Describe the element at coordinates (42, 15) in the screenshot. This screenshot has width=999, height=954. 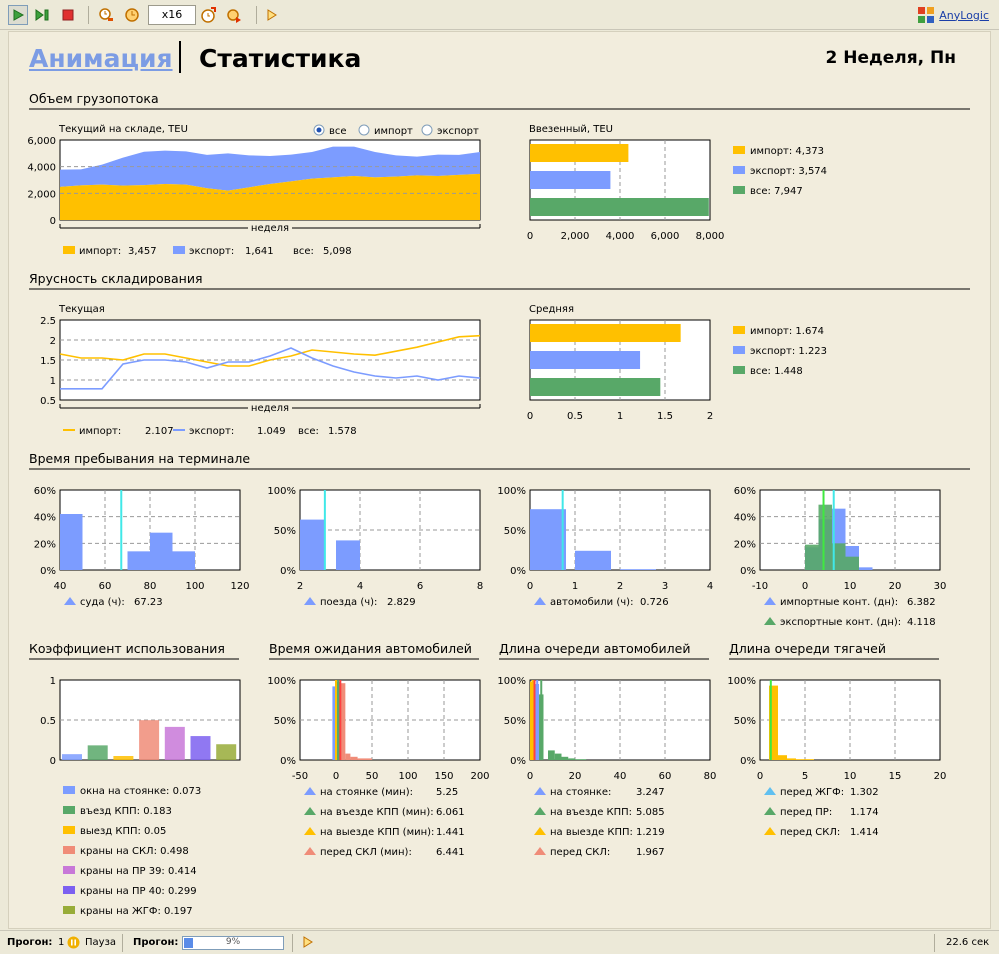
I see `step-icon` at that location.